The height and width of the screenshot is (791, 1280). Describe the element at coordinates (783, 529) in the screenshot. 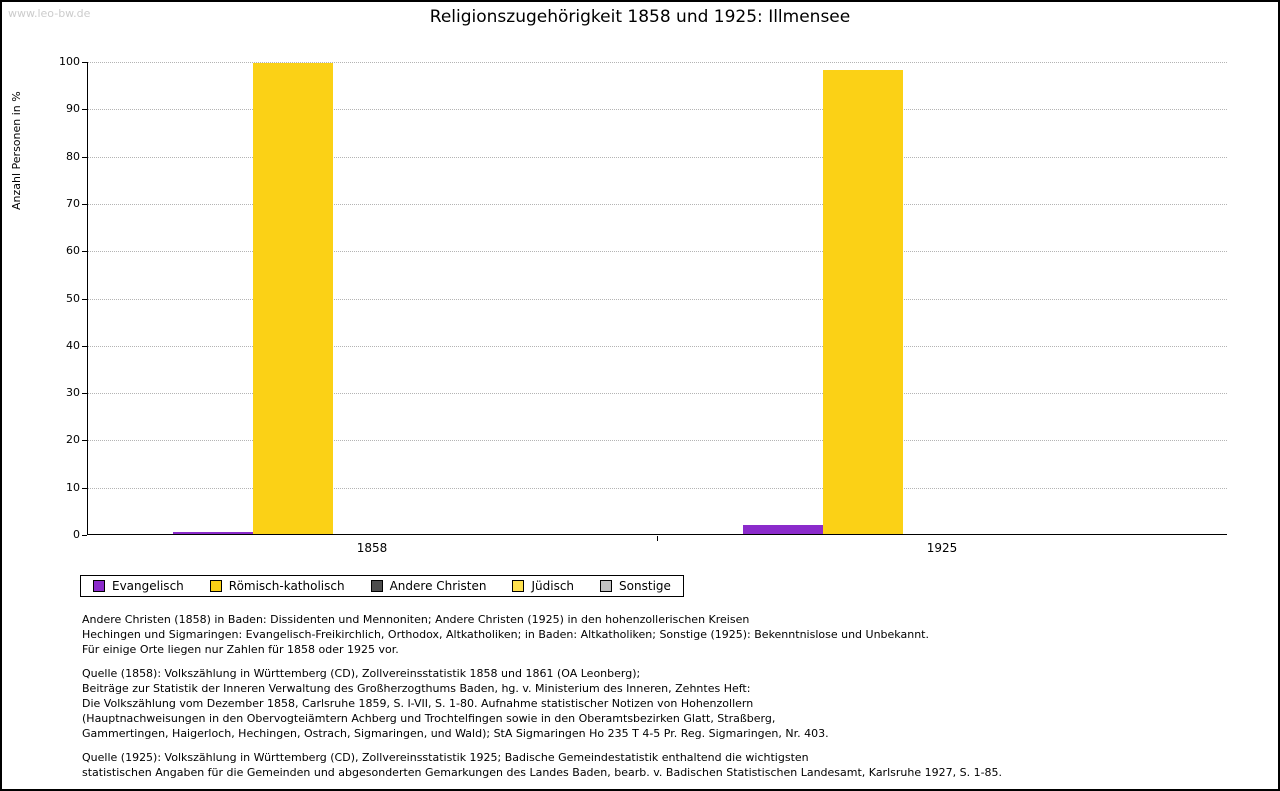

I see `bar-1925-evangelisch` at that location.